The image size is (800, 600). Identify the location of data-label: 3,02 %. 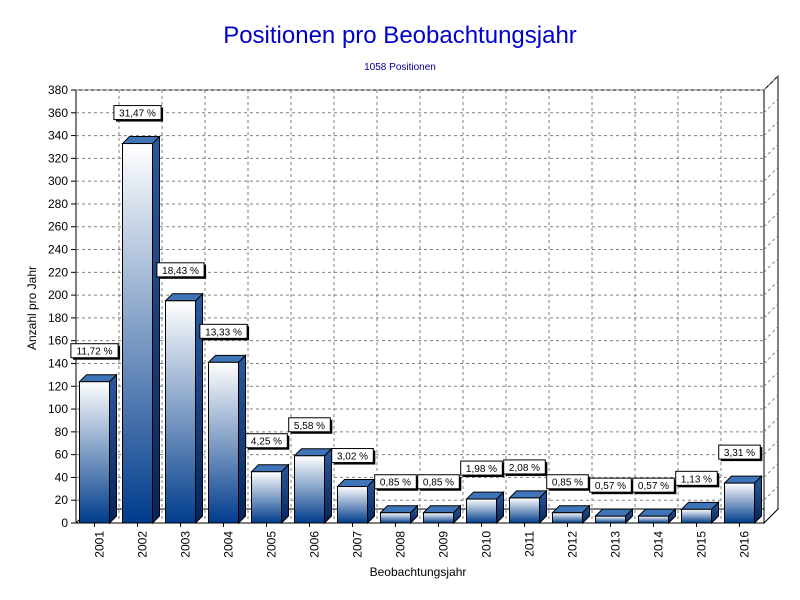
(353, 456).